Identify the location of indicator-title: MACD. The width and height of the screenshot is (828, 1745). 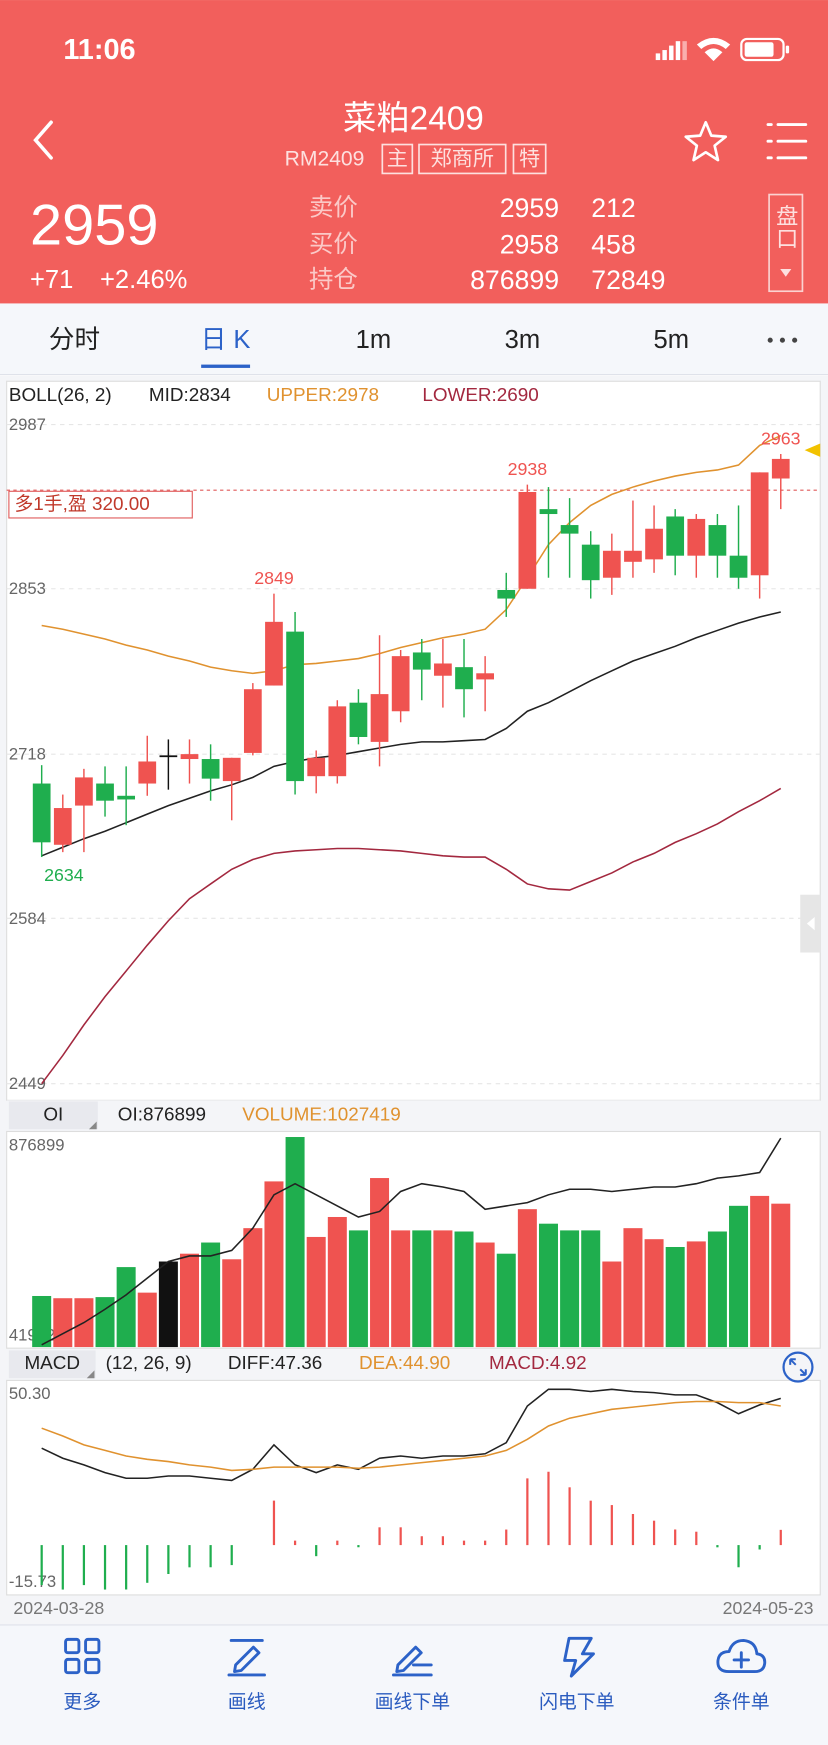
(52, 1363).